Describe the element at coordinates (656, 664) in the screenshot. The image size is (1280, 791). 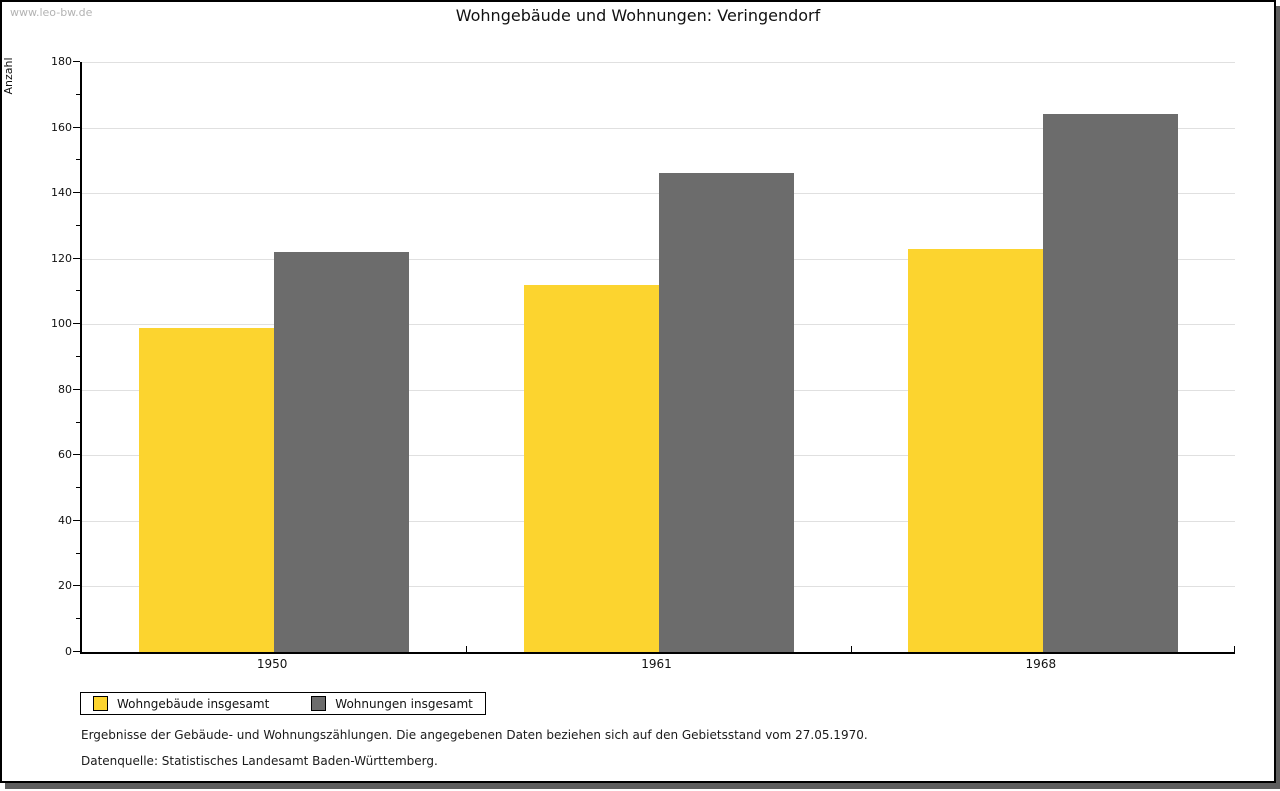
I see `x-tick-label-1961: 1961` at that location.